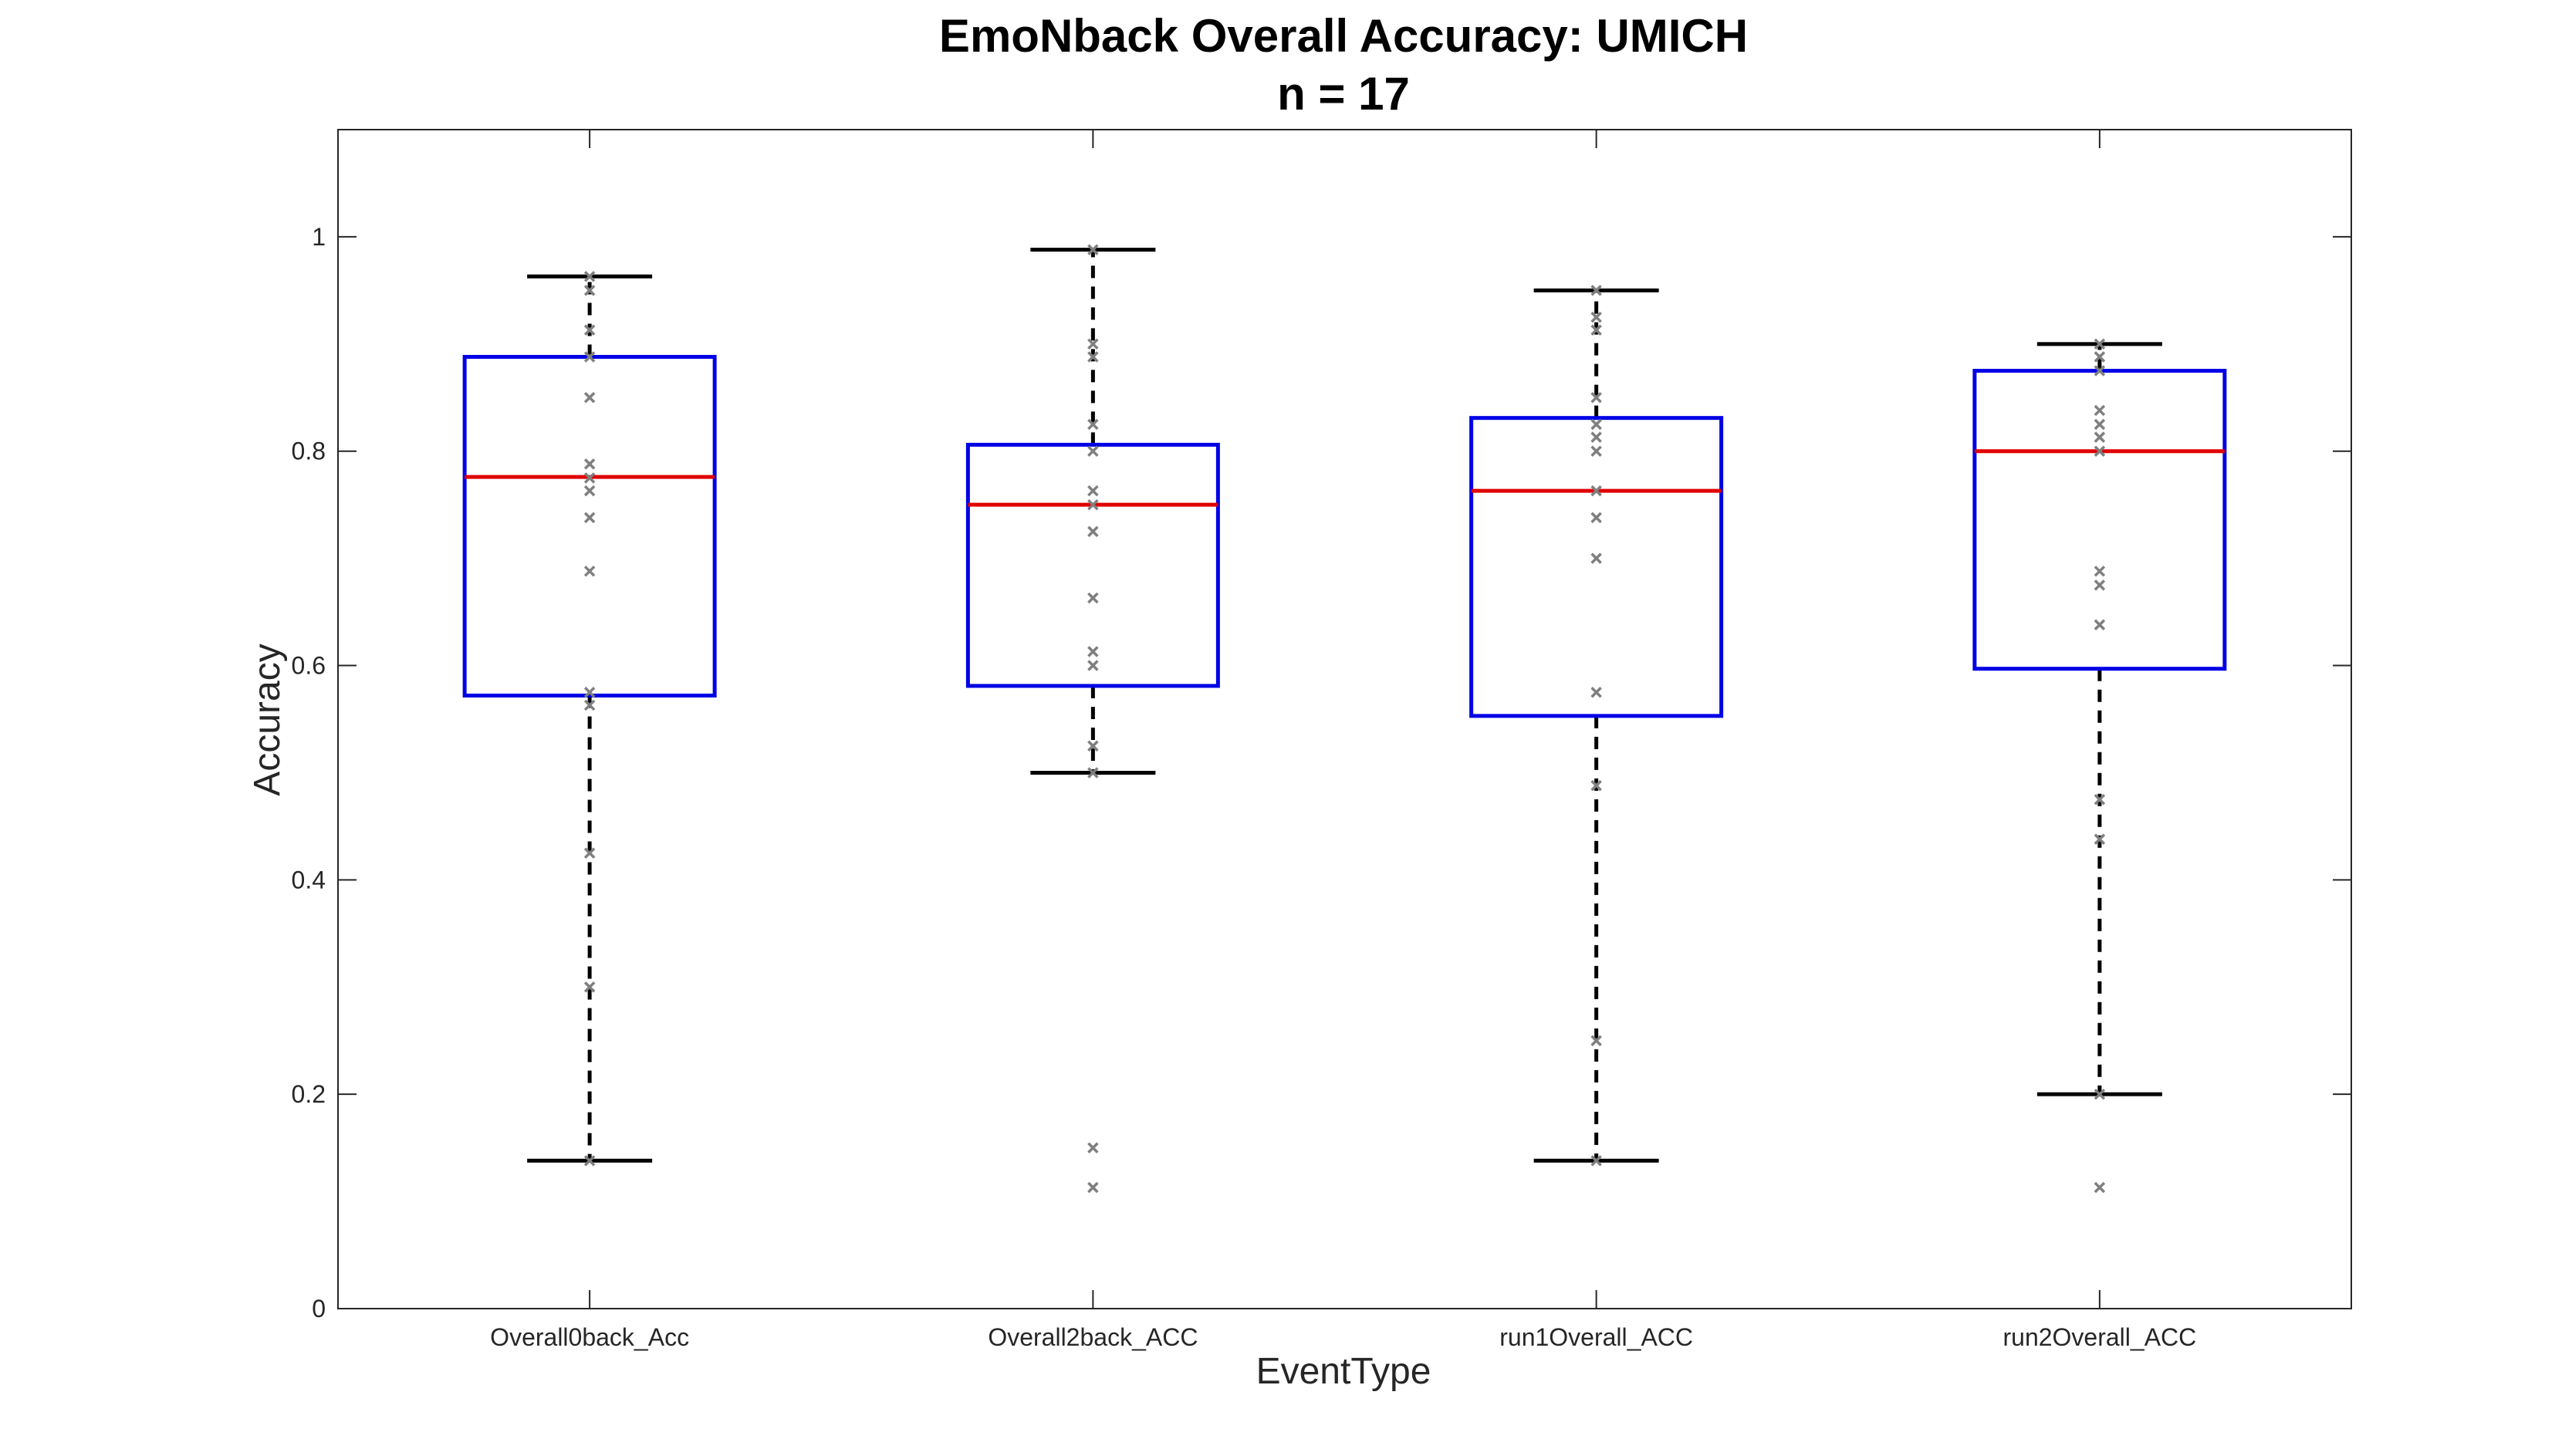 The height and width of the screenshot is (1456, 2572). What do you see at coordinates (267, 720) in the screenshot?
I see `y-axis-label: Accuracy` at bounding box center [267, 720].